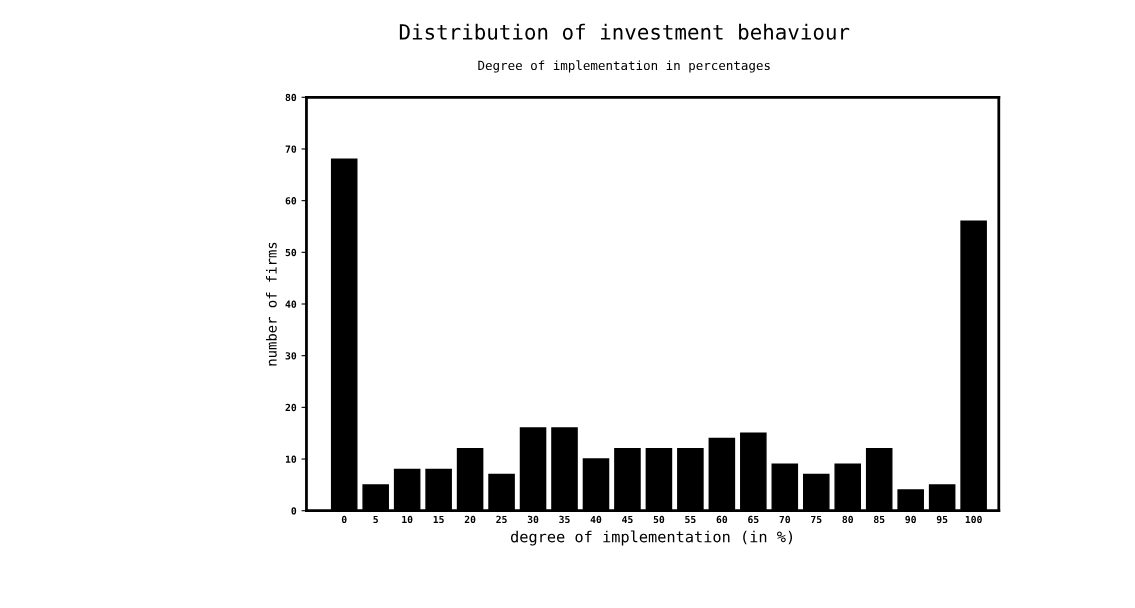 This screenshot has width=1135, height=608. I want to click on x-tick-label: 10, so click(407, 519).